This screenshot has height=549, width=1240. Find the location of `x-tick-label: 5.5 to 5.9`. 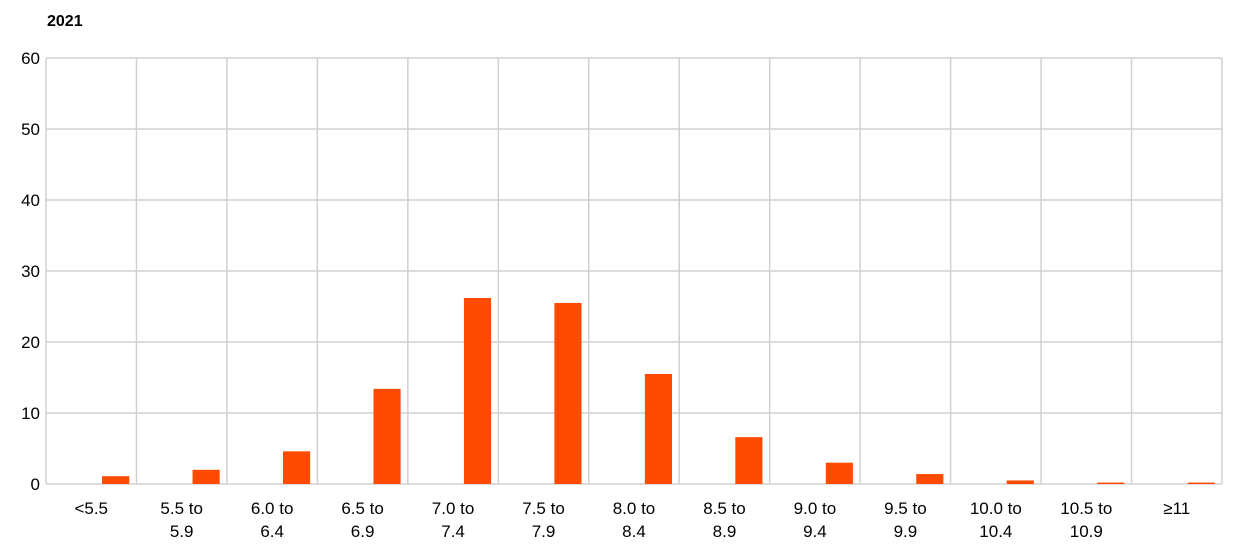

x-tick-label: 5.5 to 5.9 is located at coordinates (181, 520).